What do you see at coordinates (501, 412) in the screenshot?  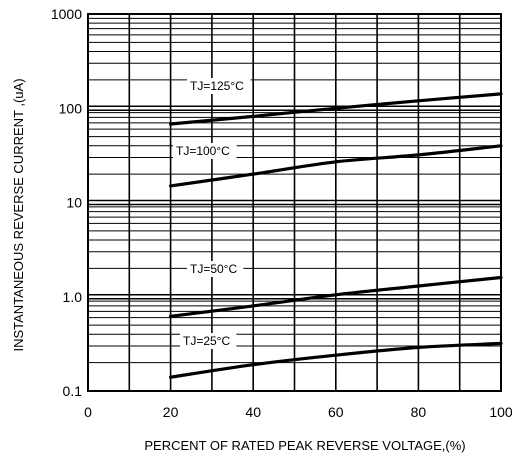 I see `x-tick-label: 100` at bounding box center [501, 412].